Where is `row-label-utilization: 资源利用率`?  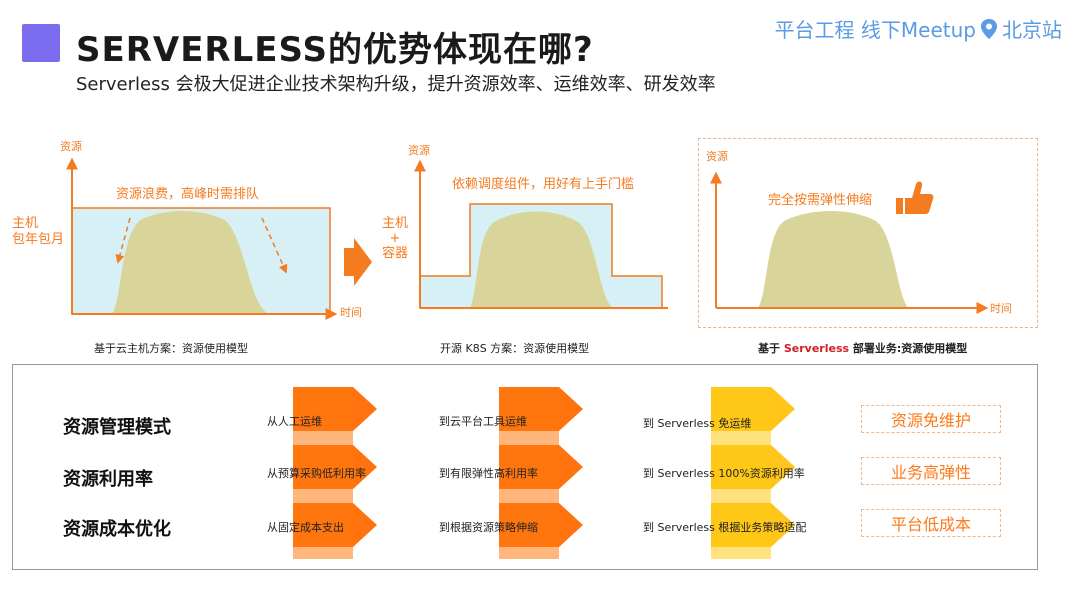
row-label-utilization: 资源利用率 is located at coordinates (108, 479).